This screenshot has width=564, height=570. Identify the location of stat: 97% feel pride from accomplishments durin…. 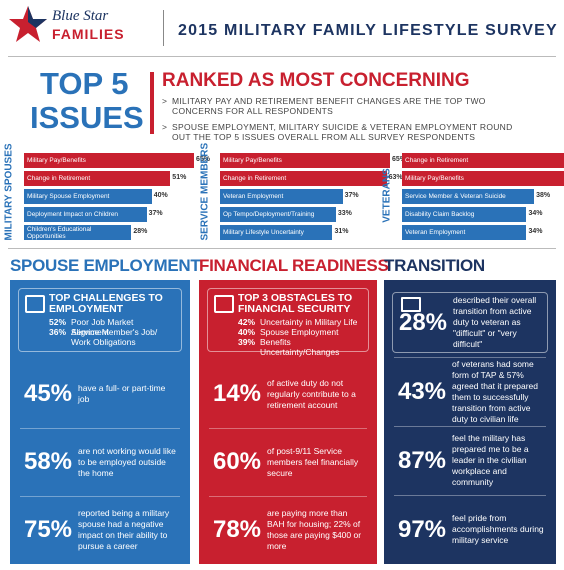
(470, 529).